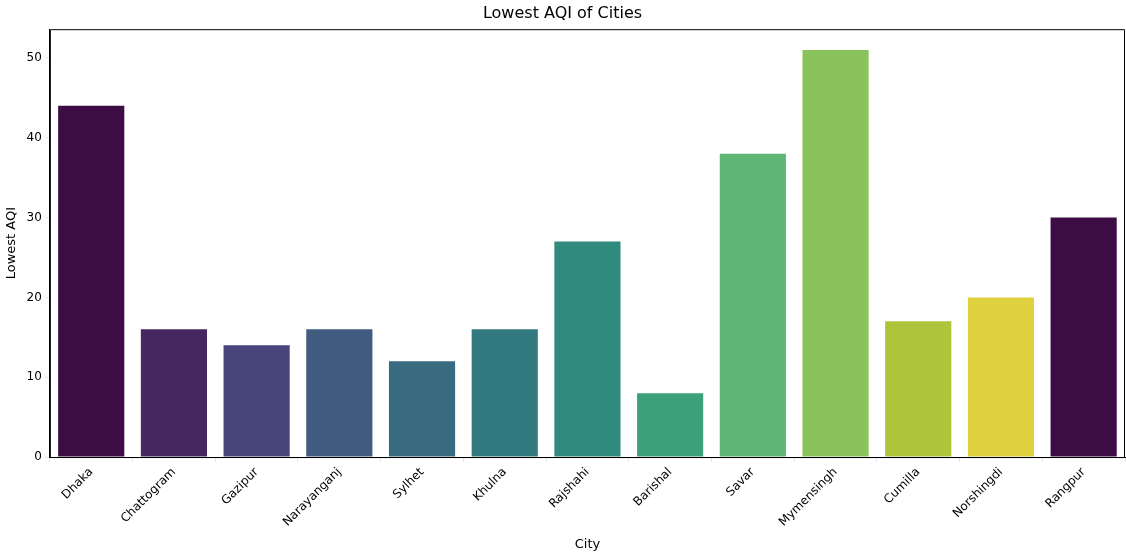 This screenshot has height=556, width=1126. I want to click on y-tick-label: 40, so click(34, 136).